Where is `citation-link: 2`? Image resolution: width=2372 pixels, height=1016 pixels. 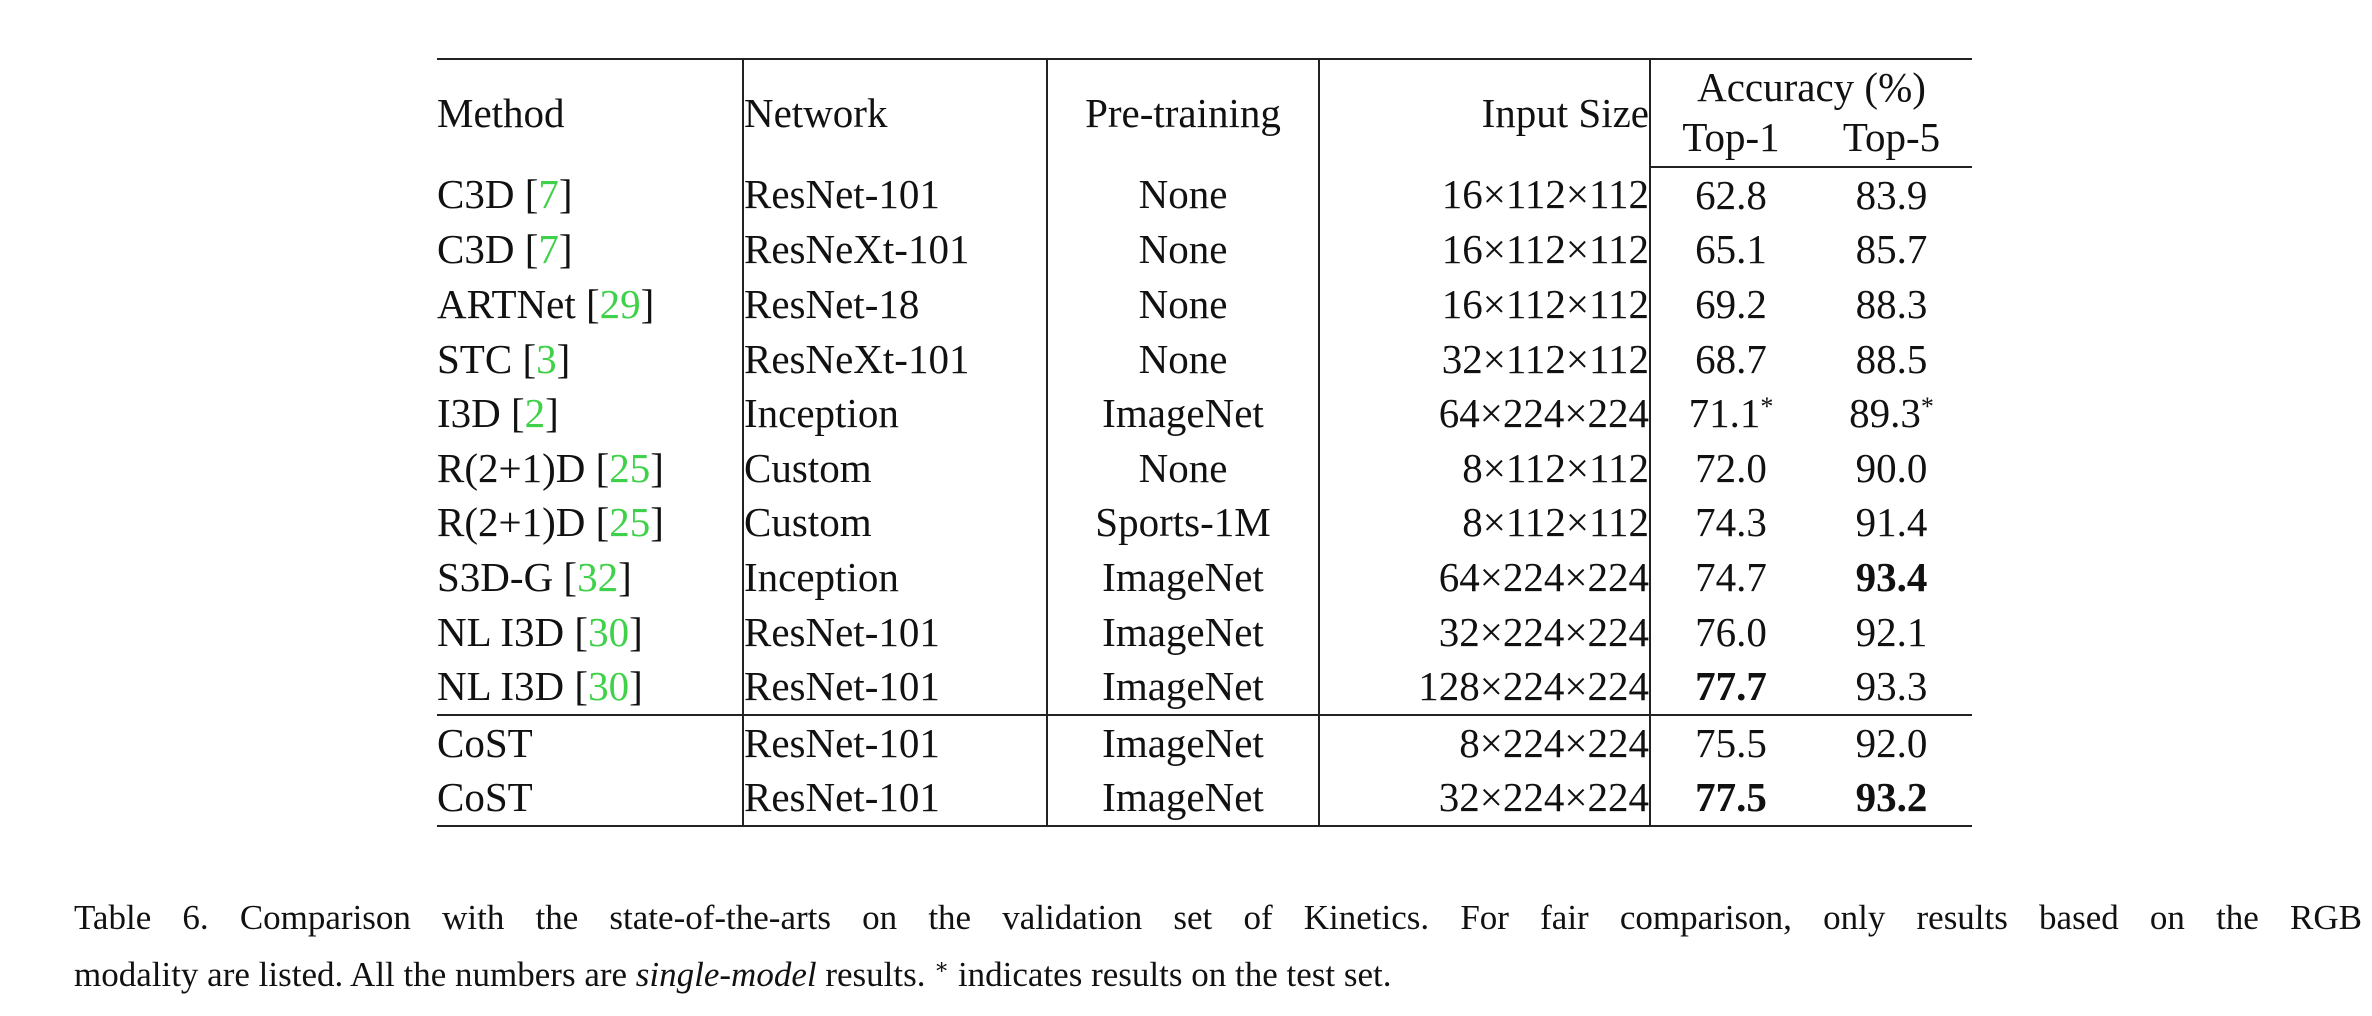
citation-link: 2 is located at coordinates (535, 413).